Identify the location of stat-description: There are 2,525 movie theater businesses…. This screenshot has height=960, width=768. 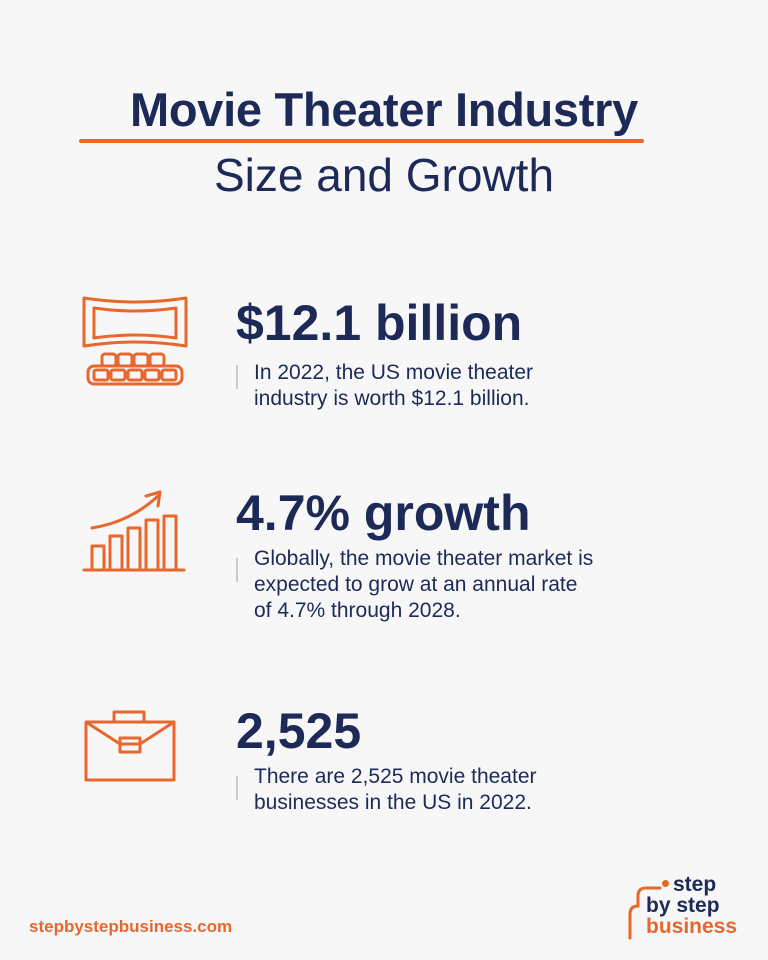
(395, 789).